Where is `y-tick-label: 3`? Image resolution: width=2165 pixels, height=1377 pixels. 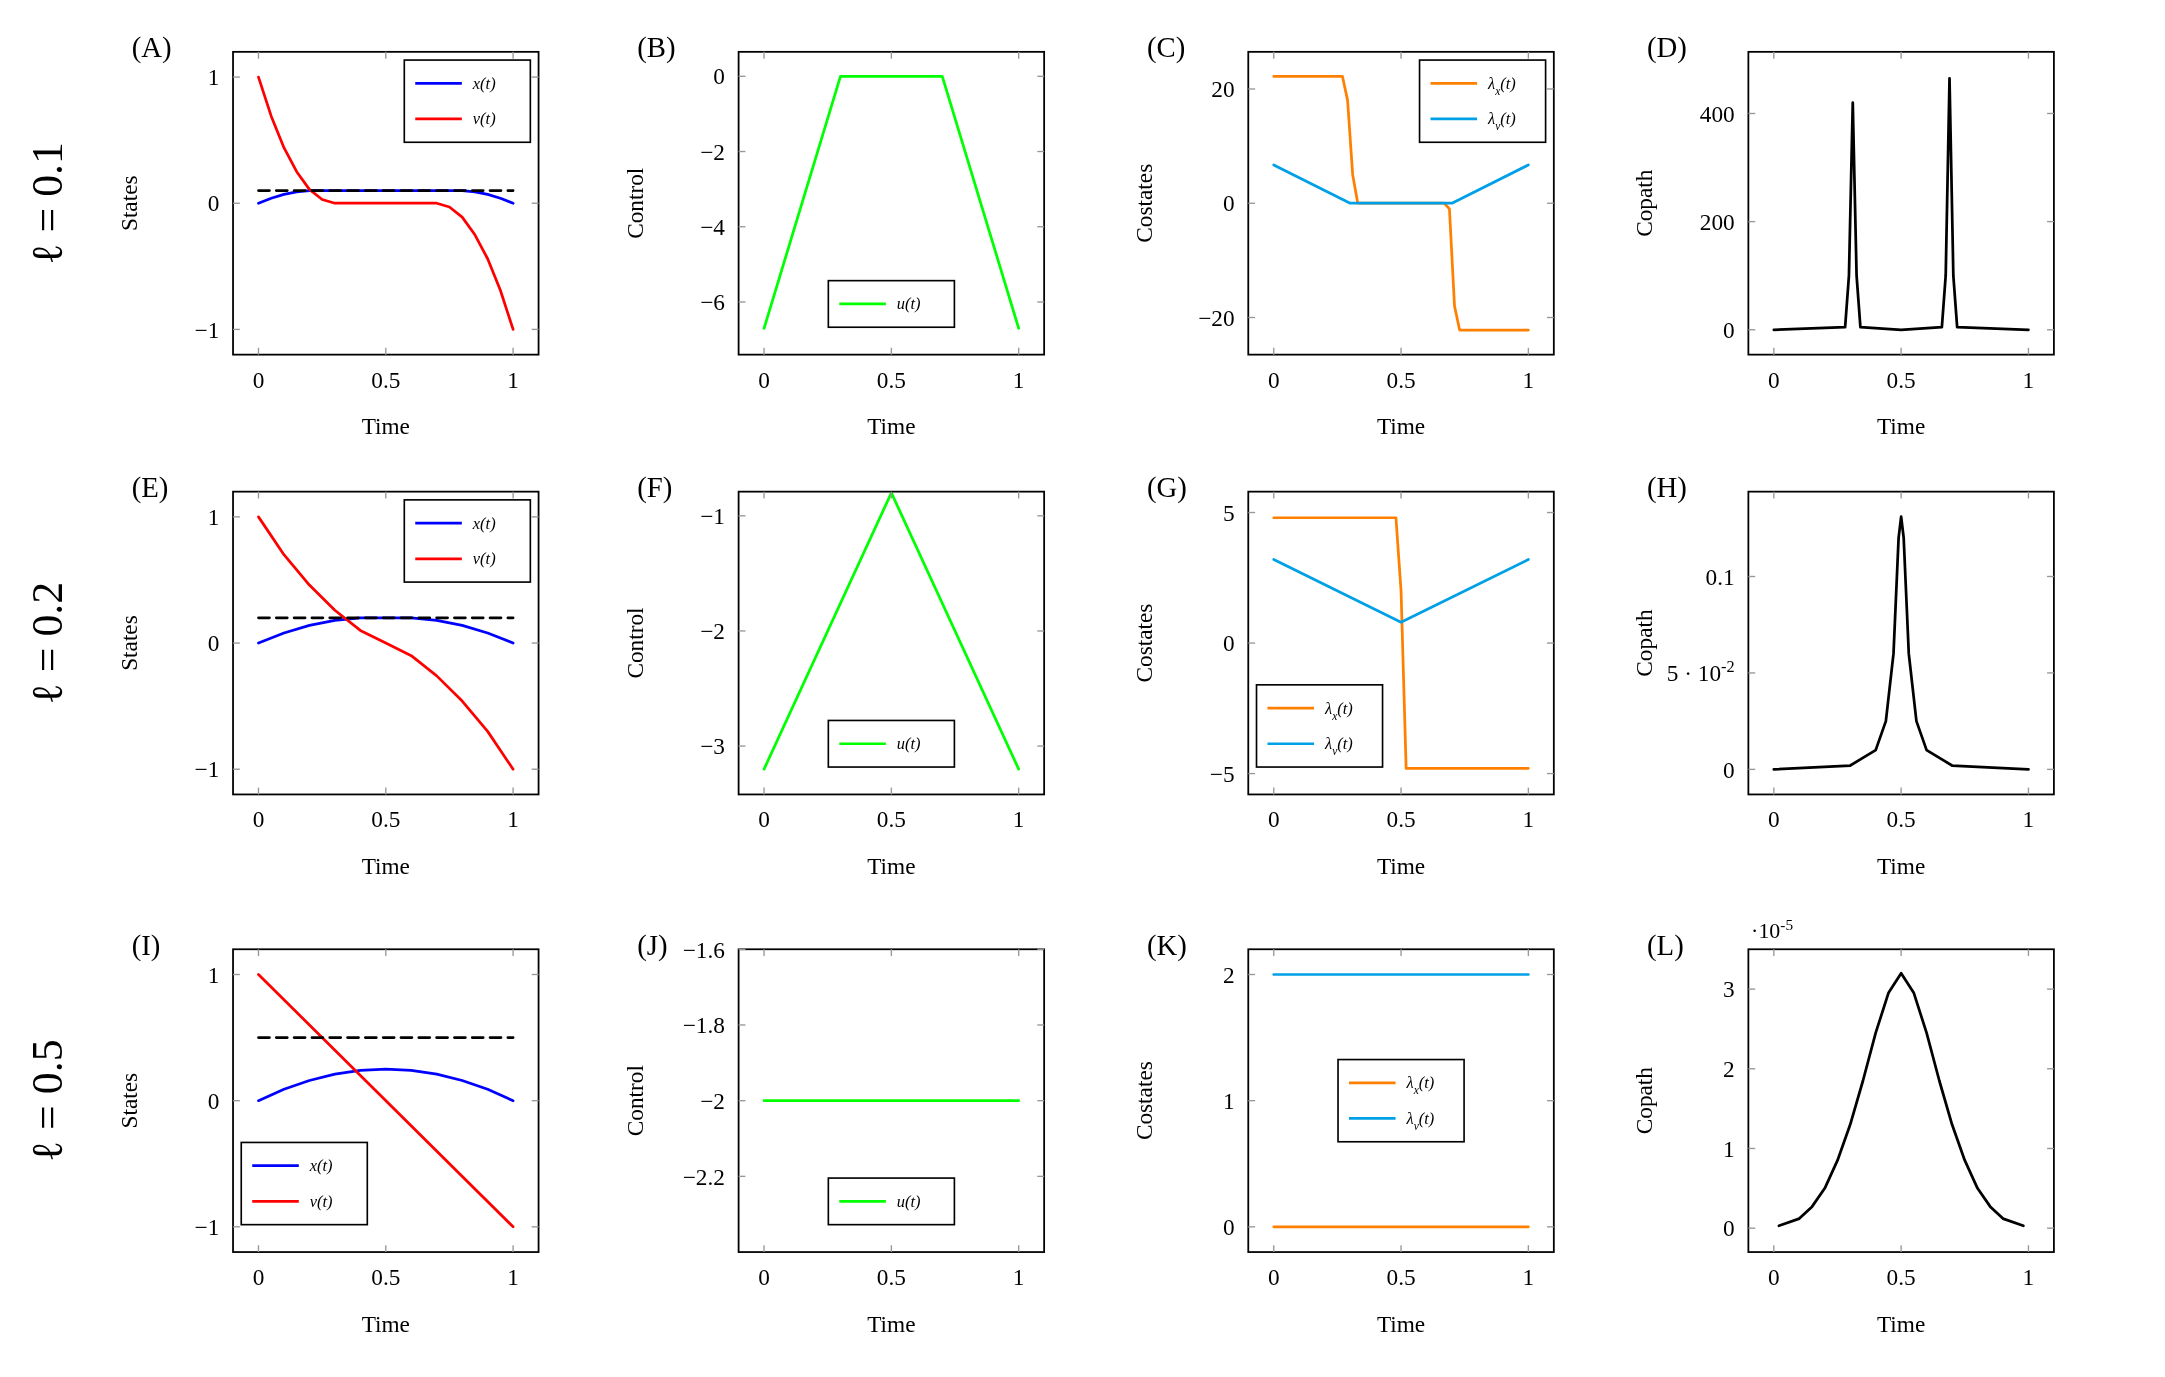
y-tick-label: 3 is located at coordinates (1729, 989).